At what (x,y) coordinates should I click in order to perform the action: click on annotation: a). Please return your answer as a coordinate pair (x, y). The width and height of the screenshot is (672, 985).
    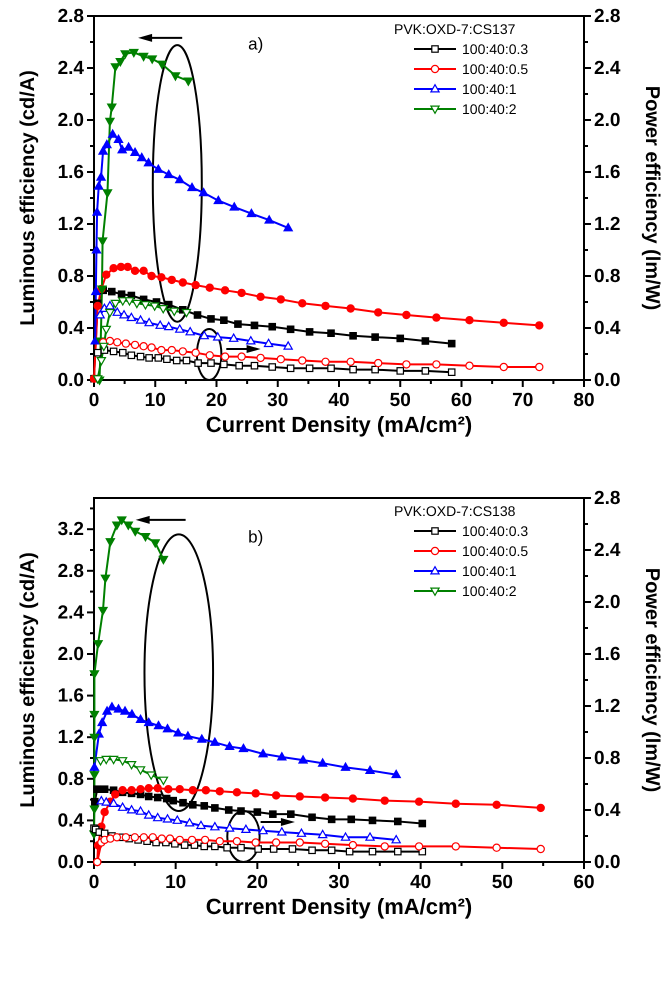
    Looking at the image, I should click on (256, 44).